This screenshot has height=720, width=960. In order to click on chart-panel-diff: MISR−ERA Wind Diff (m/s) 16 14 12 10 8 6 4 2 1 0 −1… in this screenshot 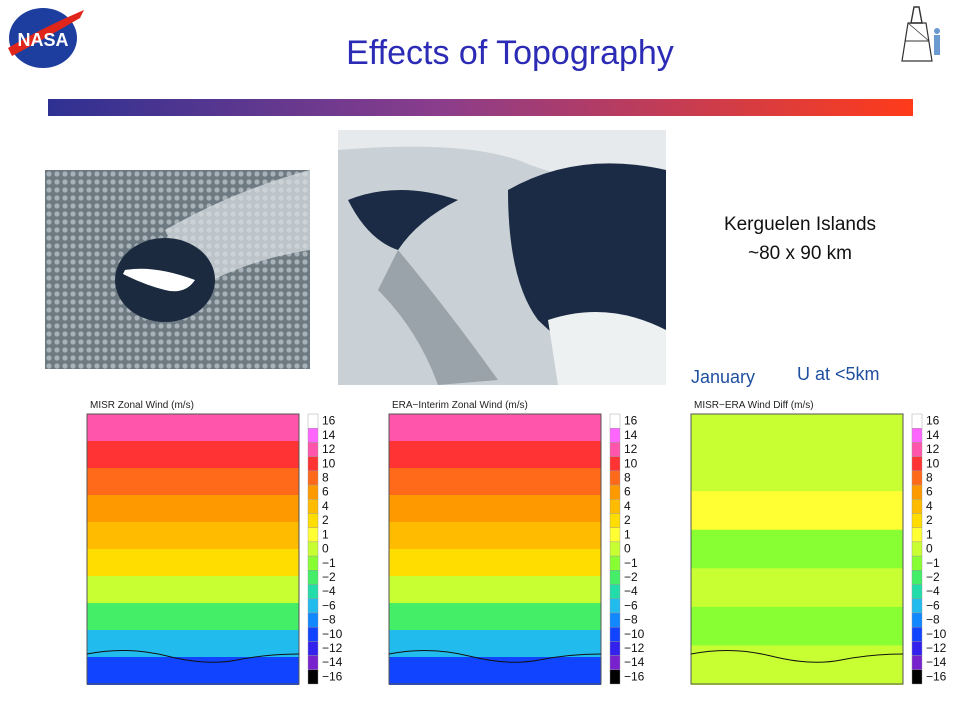, I will do `click(821, 541)`.